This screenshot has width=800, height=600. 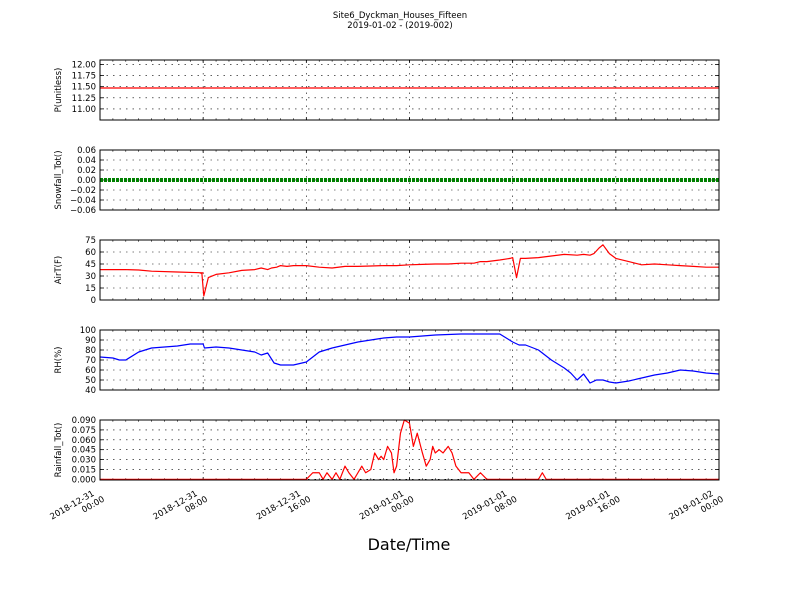 I want to click on y-tick-label: 40, so click(x=90, y=391).